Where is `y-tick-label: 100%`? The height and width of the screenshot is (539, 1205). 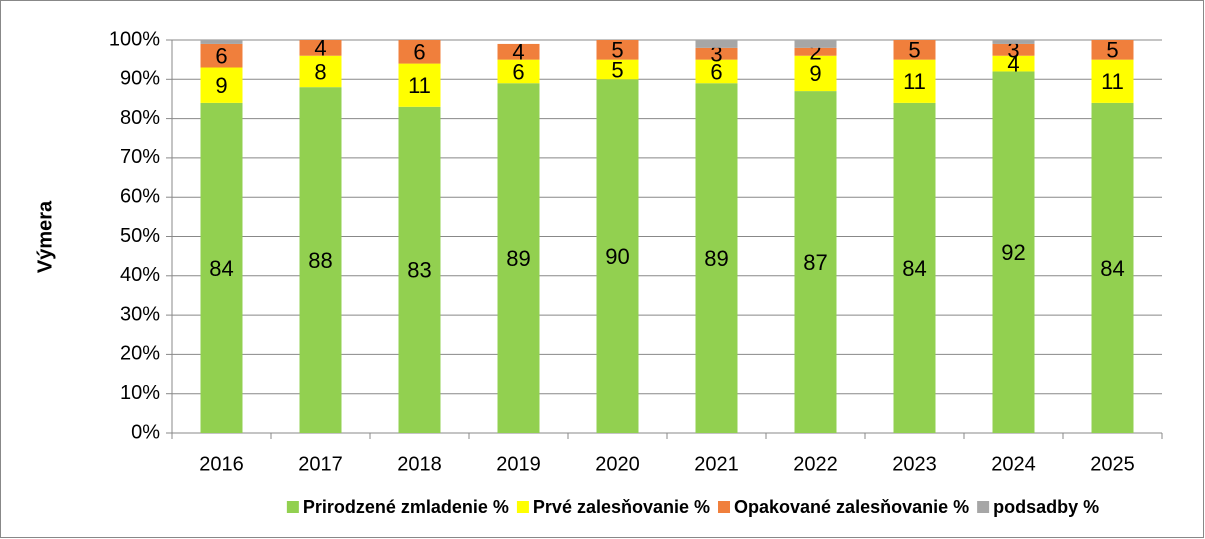
y-tick-label: 100% is located at coordinates (134, 39).